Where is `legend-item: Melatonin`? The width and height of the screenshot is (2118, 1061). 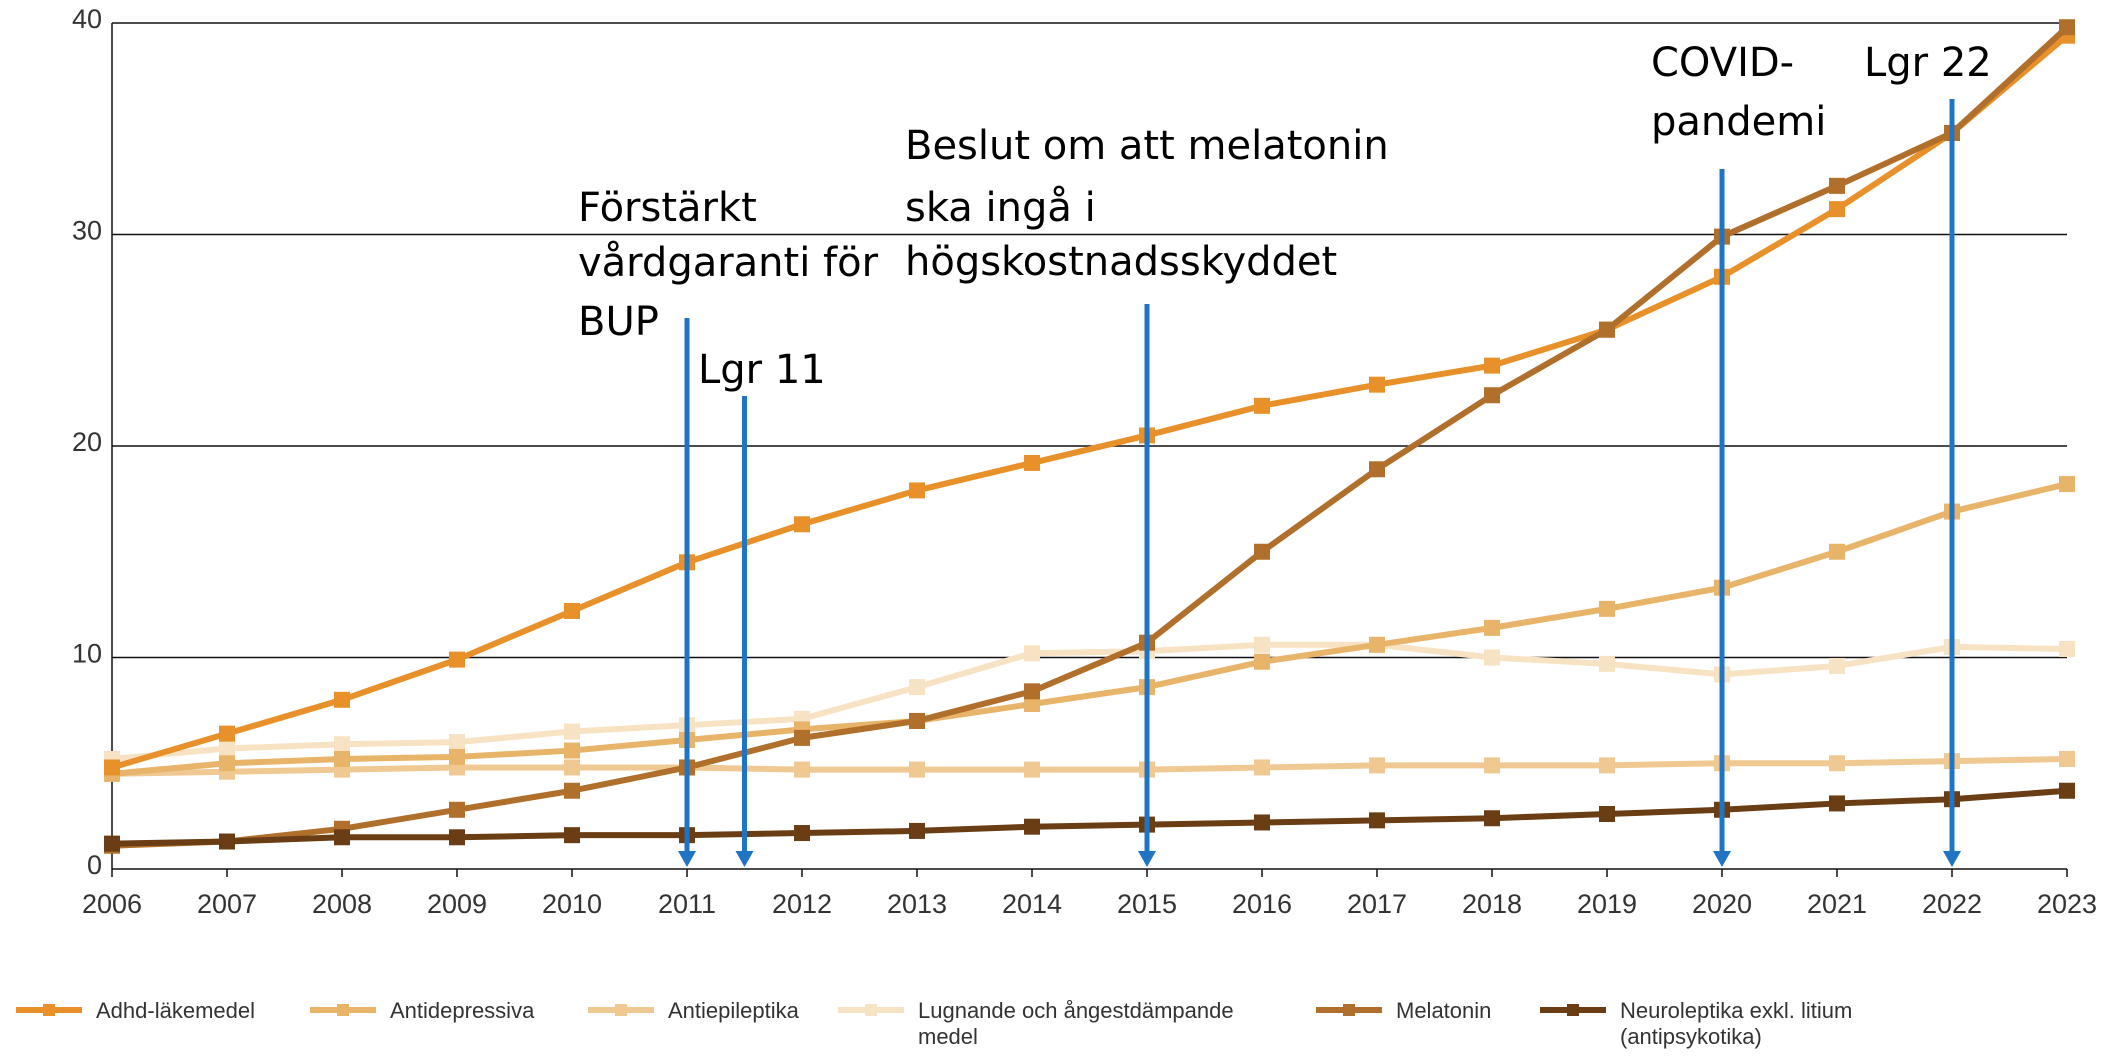 legend-item: Melatonin is located at coordinates (1416, 1011).